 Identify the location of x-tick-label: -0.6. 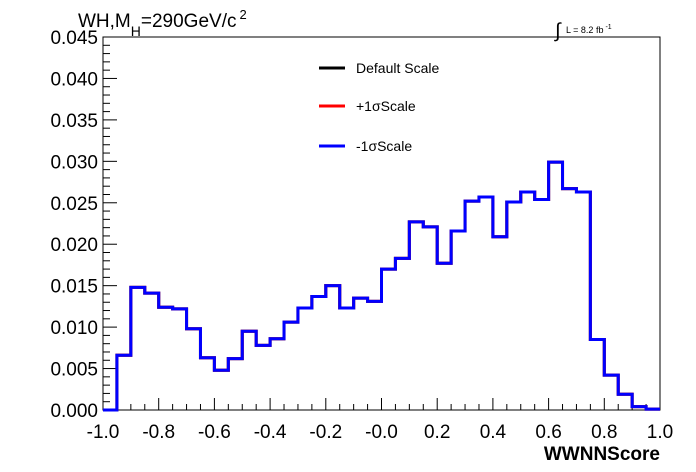
(214, 432).